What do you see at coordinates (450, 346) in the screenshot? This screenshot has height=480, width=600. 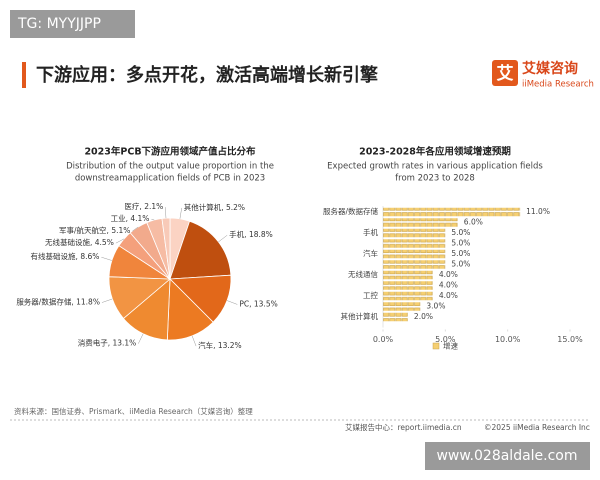 I see `legend-label: 增速` at bounding box center [450, 346].